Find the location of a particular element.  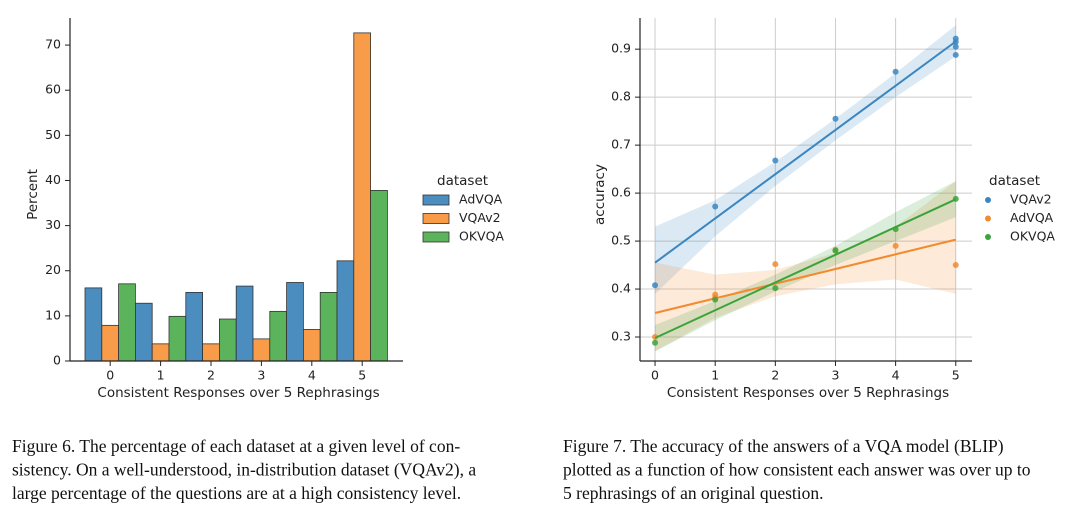

y-tick-label: 40 is located at coordinates (53, 179).